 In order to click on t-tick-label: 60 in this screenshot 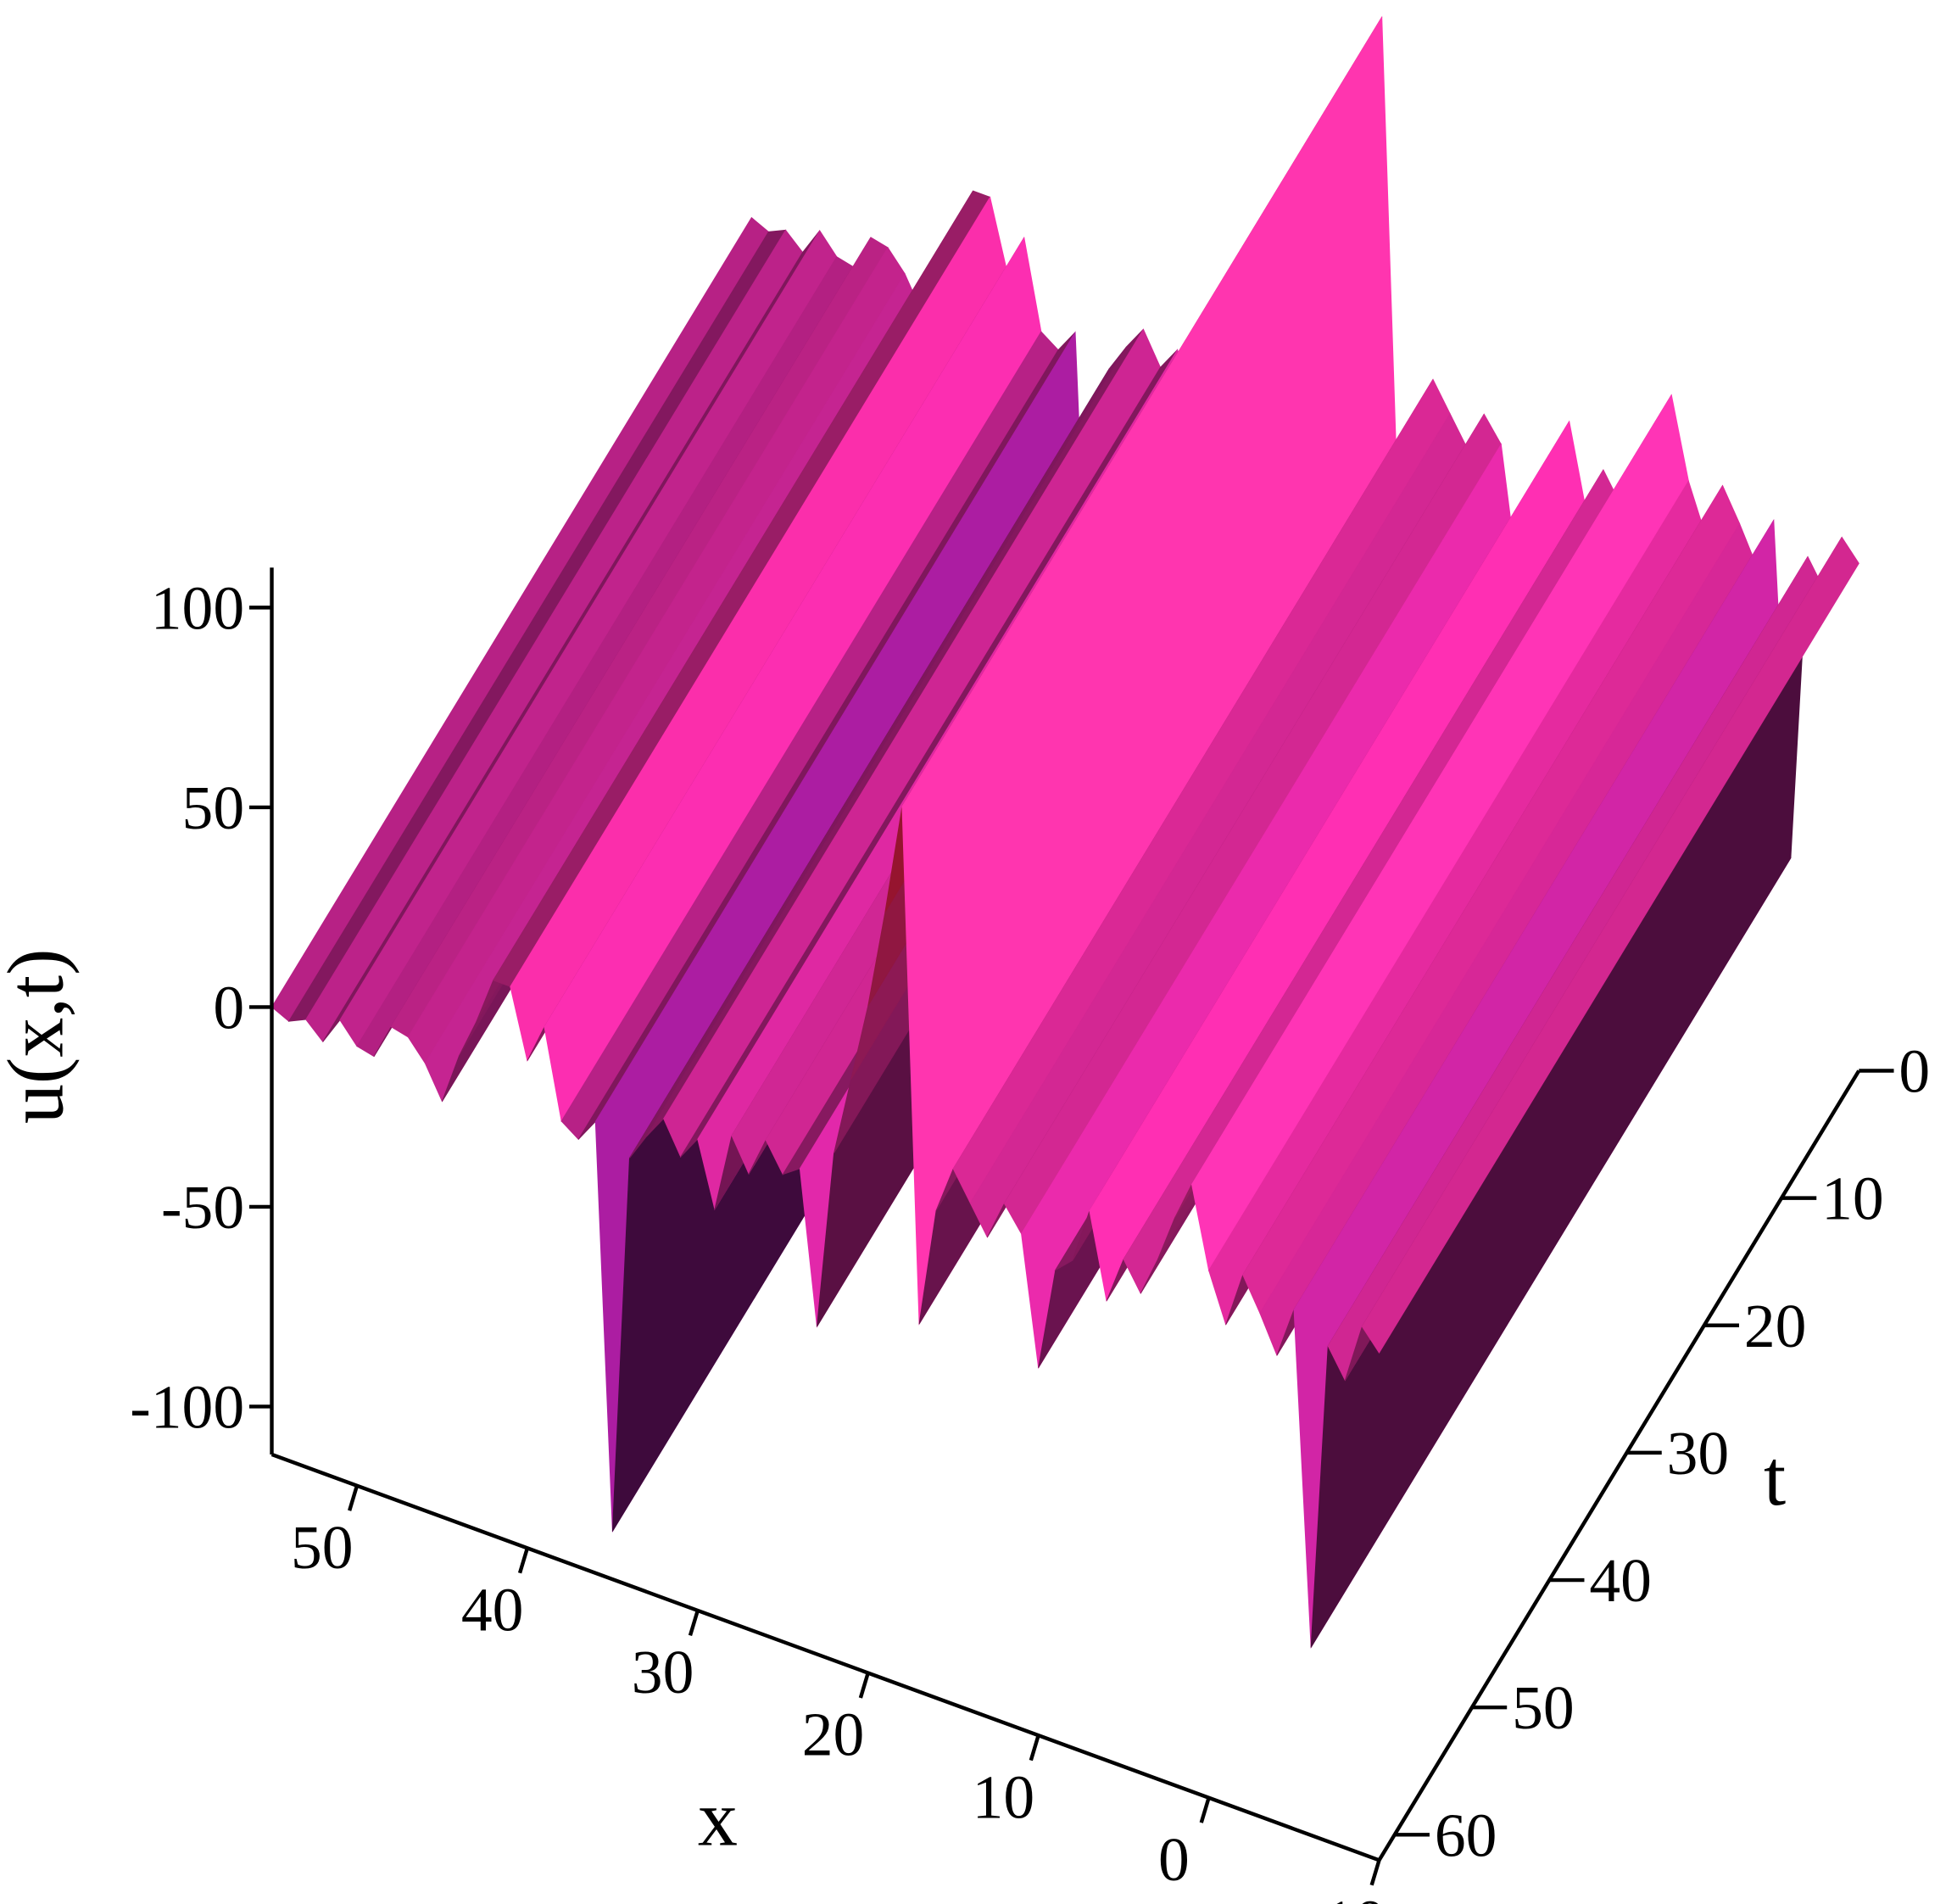, I will do `click(1466, 1835)`.